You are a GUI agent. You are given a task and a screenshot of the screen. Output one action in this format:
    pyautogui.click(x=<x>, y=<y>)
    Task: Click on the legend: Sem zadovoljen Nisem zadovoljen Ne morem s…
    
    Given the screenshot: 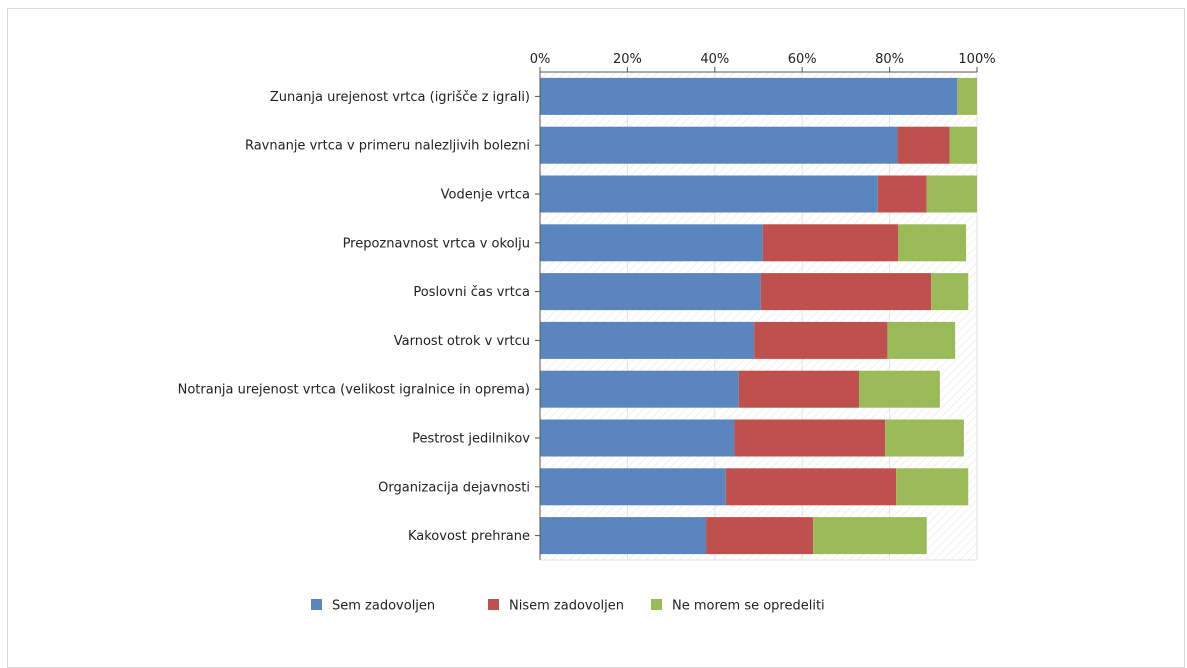 What is the action you would take?
    pyautogui.click(x=568, y=606)
    